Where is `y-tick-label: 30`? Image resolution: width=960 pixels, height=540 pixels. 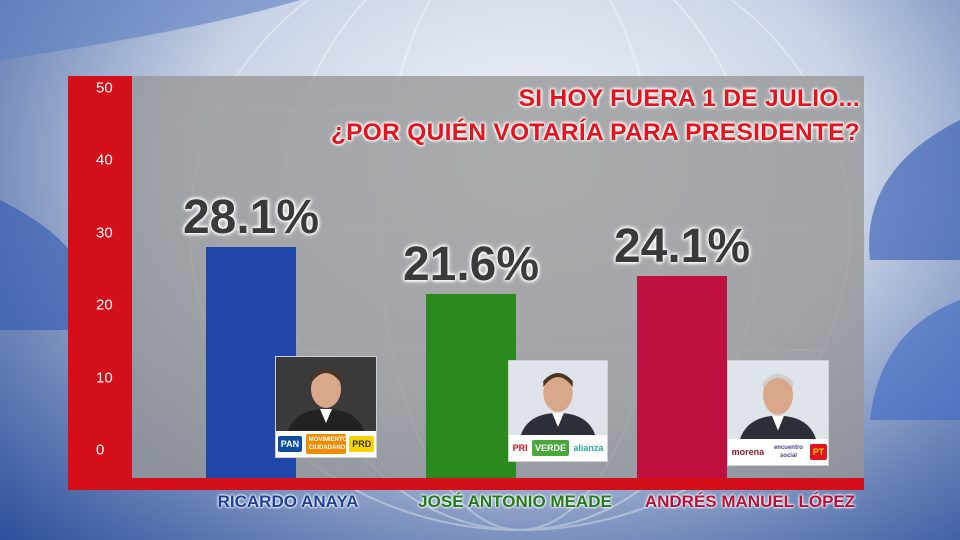 y-tick-label: 30 is located at coordinates (104, 233).